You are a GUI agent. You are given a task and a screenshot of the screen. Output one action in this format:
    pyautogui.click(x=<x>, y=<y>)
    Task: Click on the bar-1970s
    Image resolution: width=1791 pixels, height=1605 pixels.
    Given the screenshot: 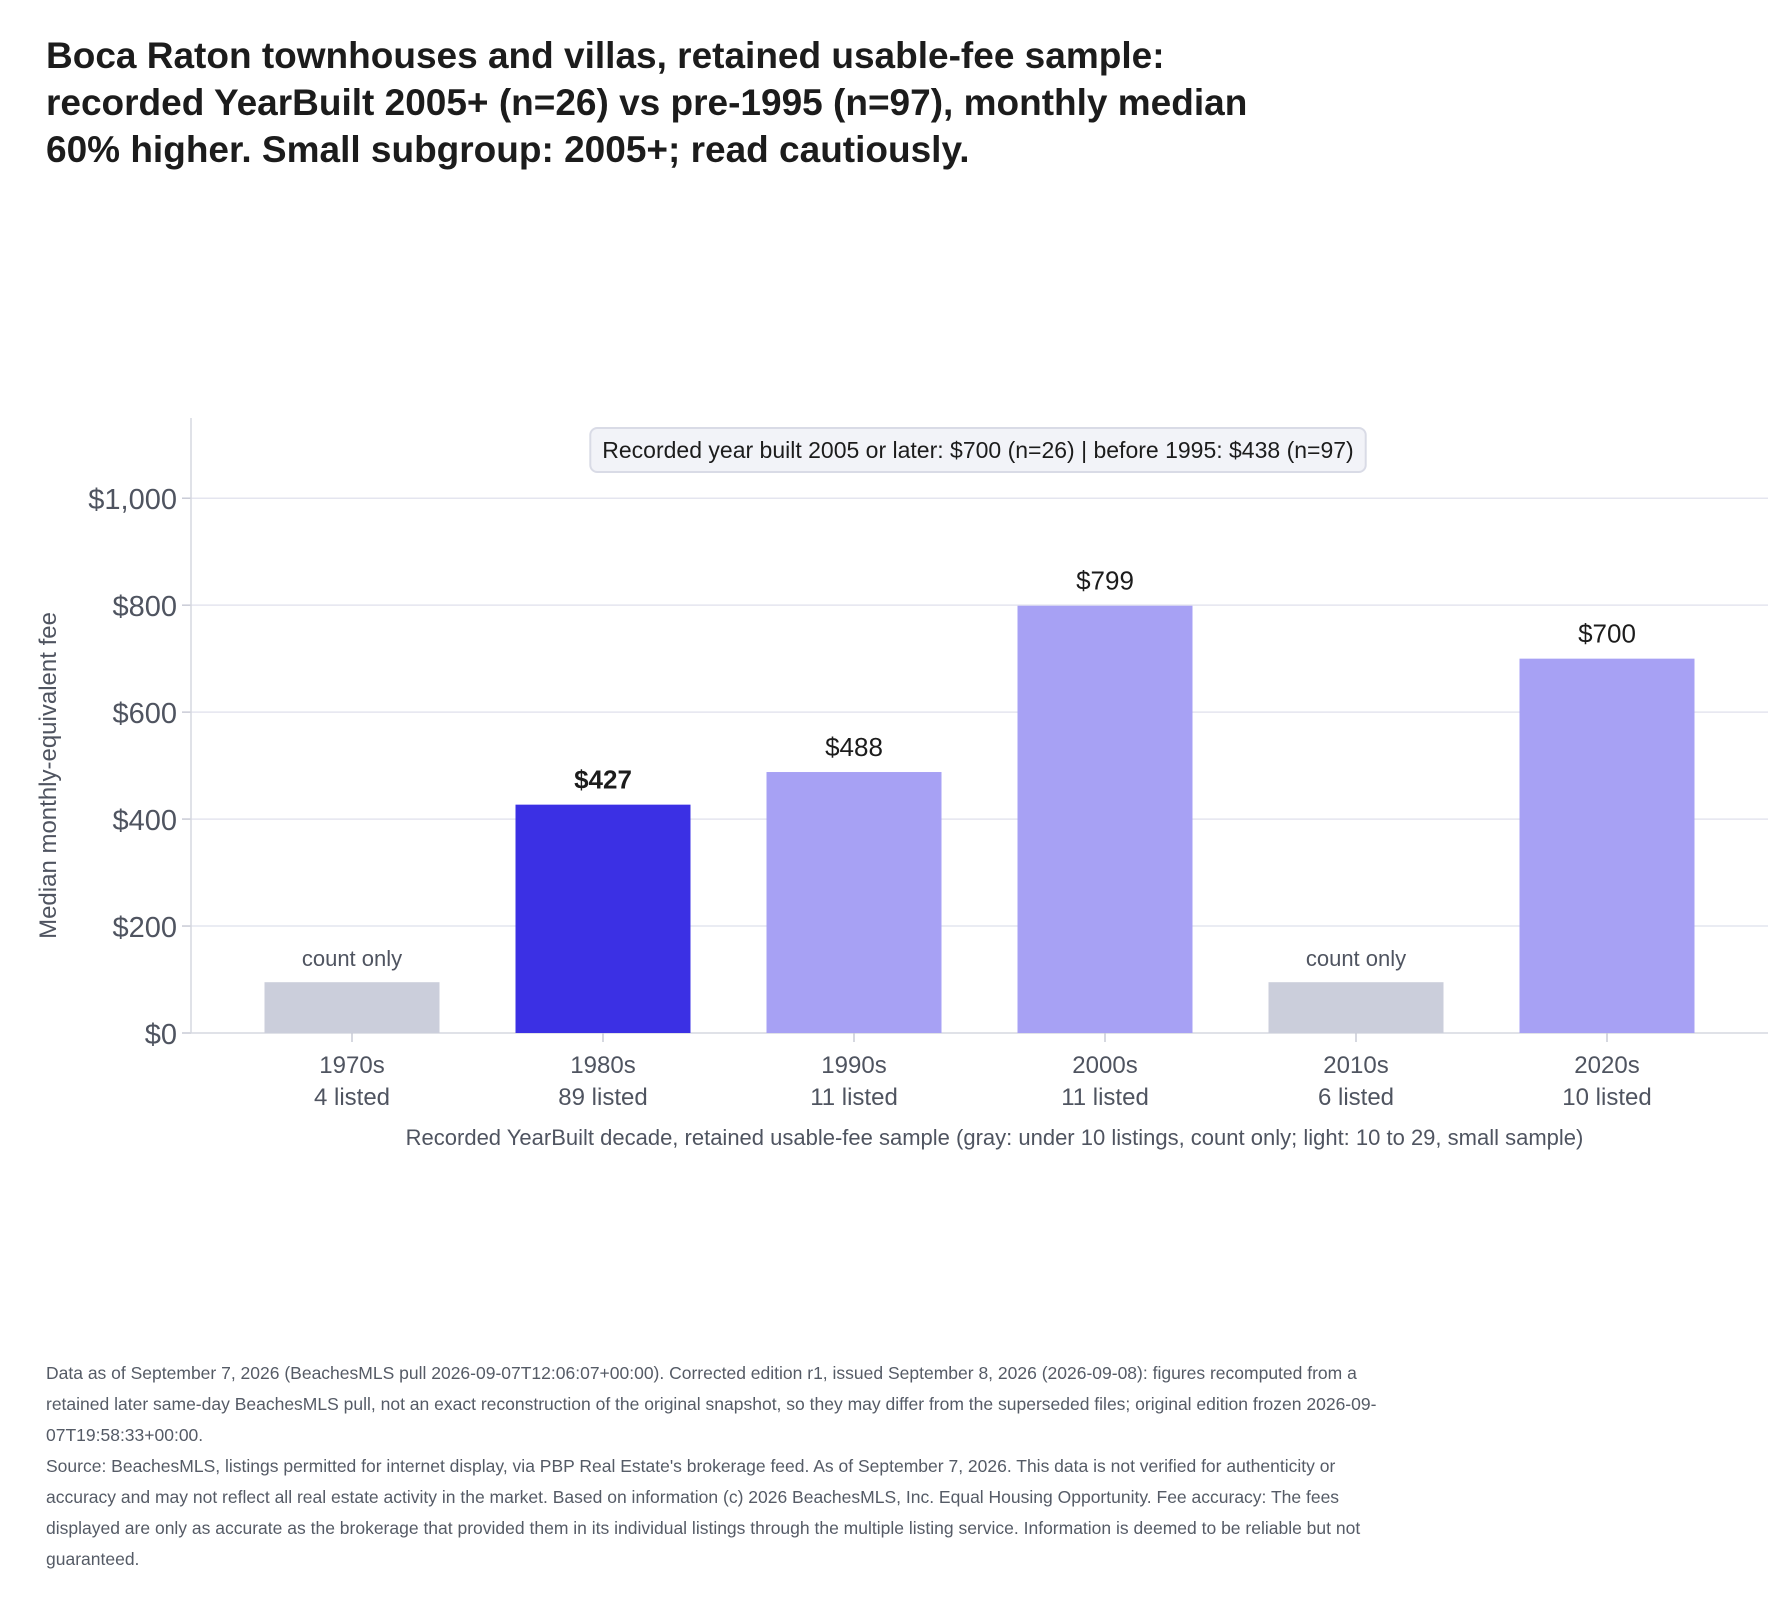 What is the action you would take?
    pyautogui.click(x=352, y=1007)
    